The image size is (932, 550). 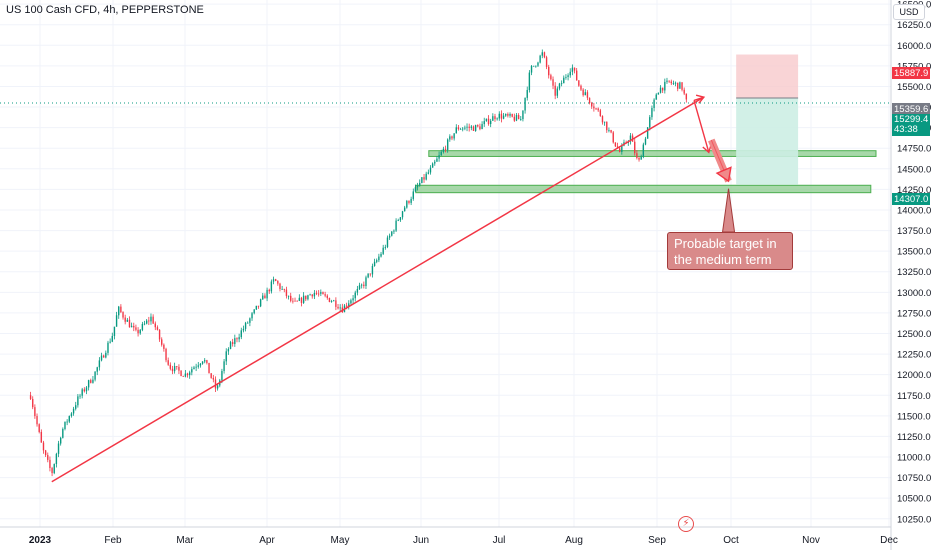 I want to click on arrow-head, so click(x=707, y=149).